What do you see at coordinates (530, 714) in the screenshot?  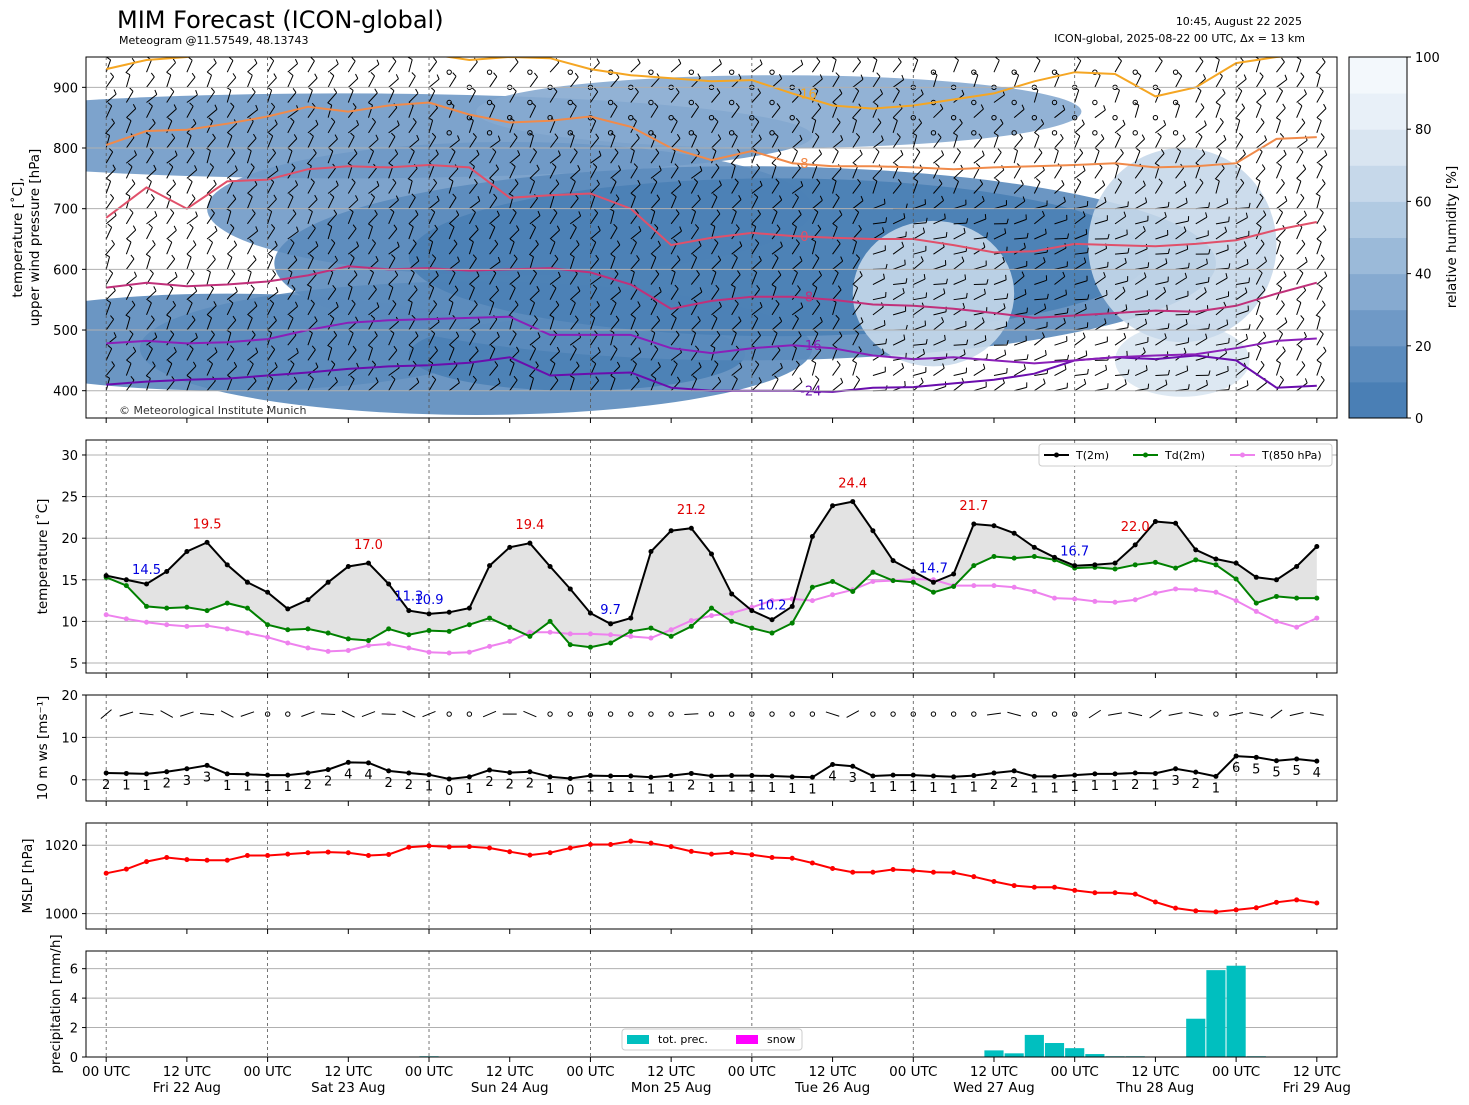 I see `surface-wind-barb` at bounding box center [530, 714].